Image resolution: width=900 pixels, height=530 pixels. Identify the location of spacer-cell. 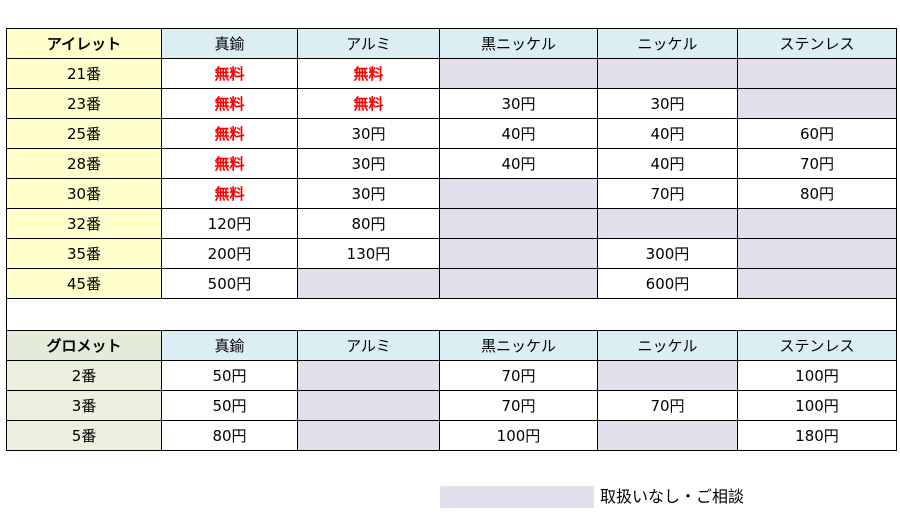
(451, 314).